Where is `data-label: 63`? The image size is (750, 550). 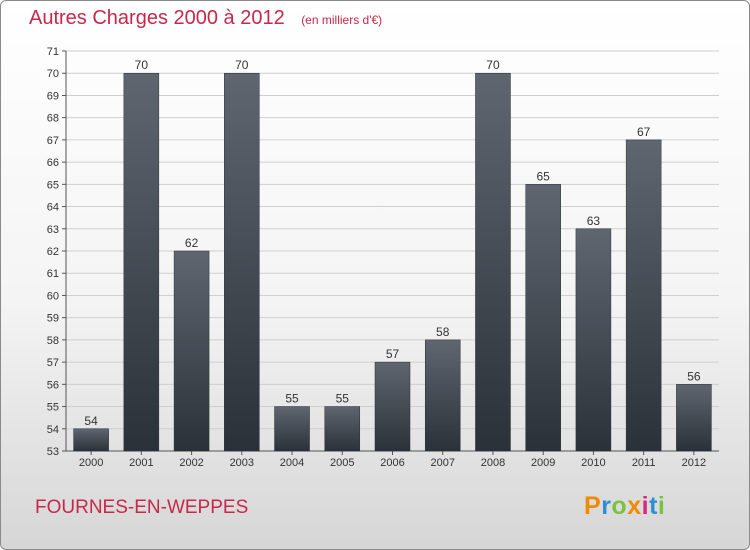 data-label: 63 is located at coordinates (594, 221).